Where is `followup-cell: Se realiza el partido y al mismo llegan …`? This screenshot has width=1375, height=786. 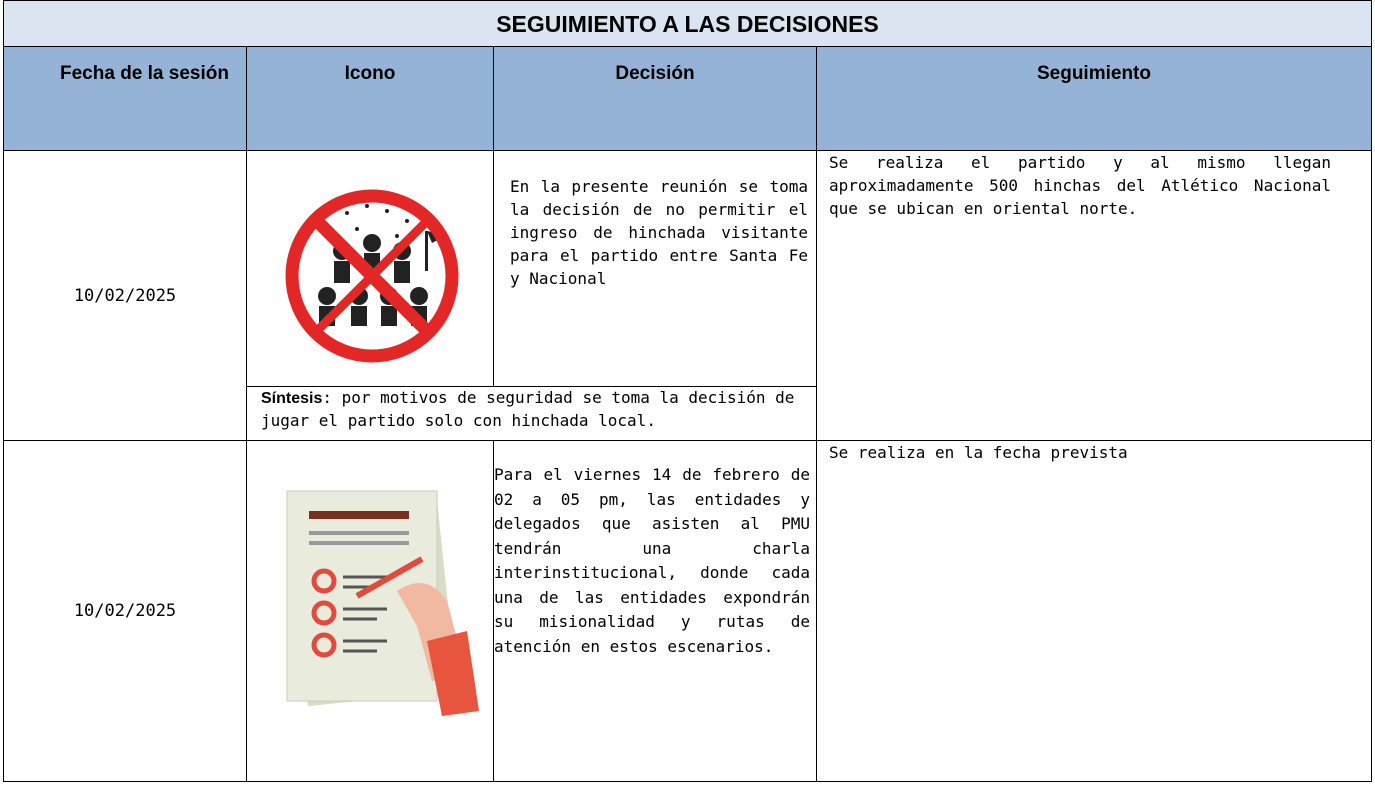 followup-cell: Se realiza el partido y al mismo llegan … is located at coordinates (1094, 295).